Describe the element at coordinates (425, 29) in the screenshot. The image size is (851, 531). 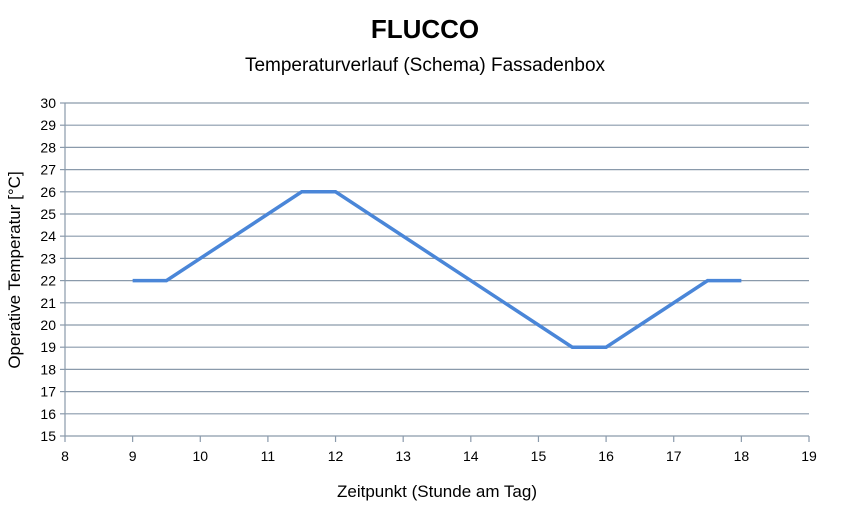
I see `chart-title: FLUCCO` at that location.